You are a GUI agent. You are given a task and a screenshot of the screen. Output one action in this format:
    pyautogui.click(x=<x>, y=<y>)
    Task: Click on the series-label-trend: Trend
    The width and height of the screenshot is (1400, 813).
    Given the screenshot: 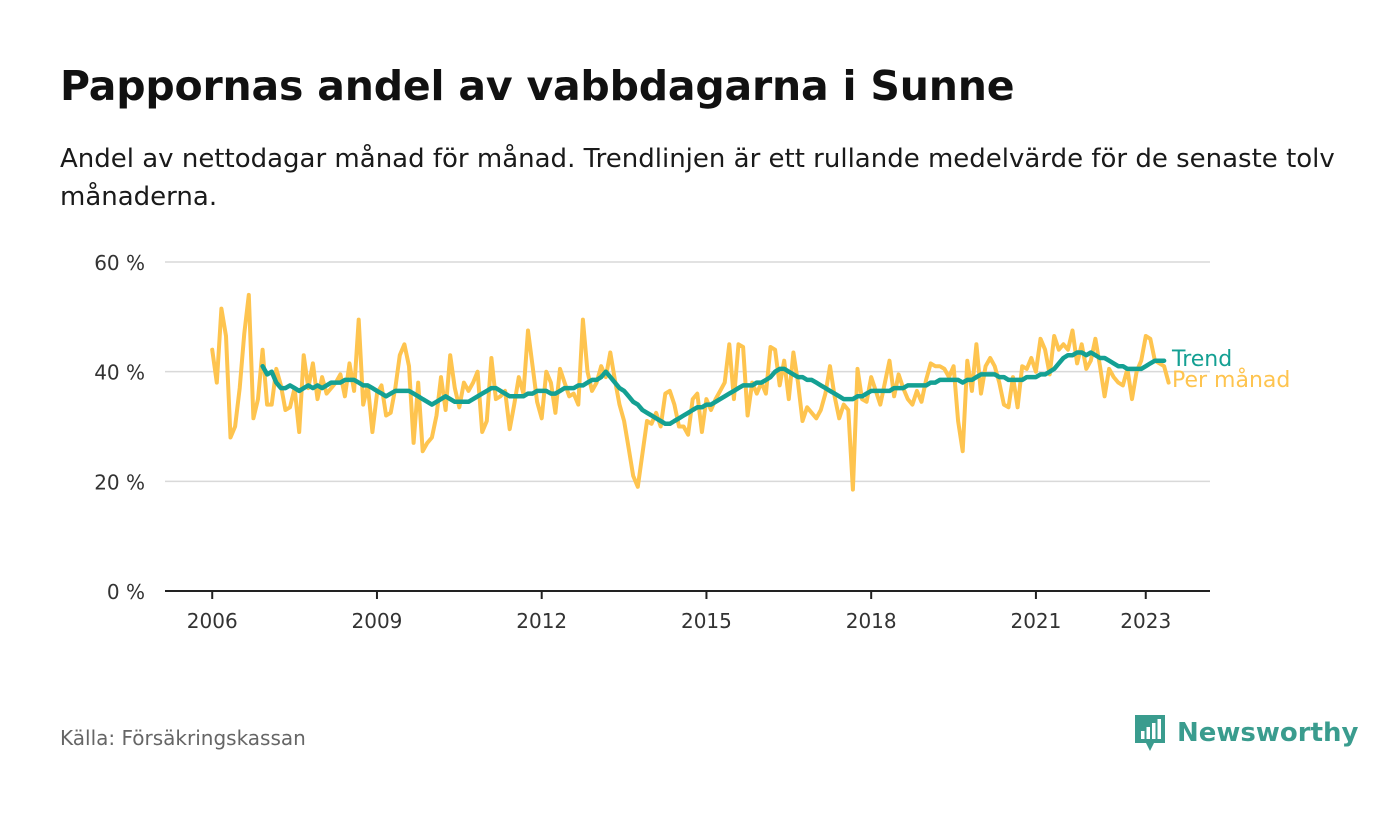 What is the action you would take?
    pyautogui.click(x=1201, y=359)
    